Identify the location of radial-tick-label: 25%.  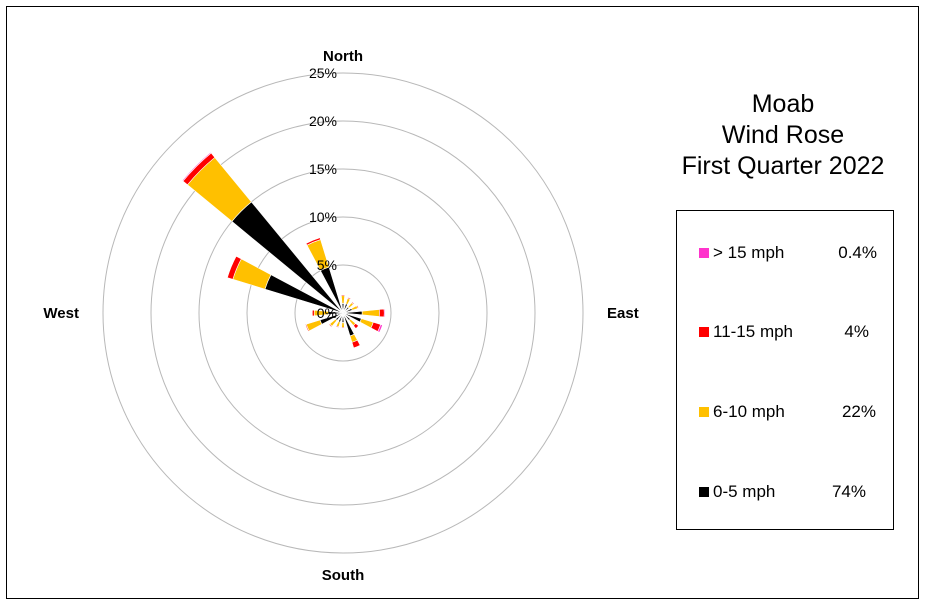
(323, 73).